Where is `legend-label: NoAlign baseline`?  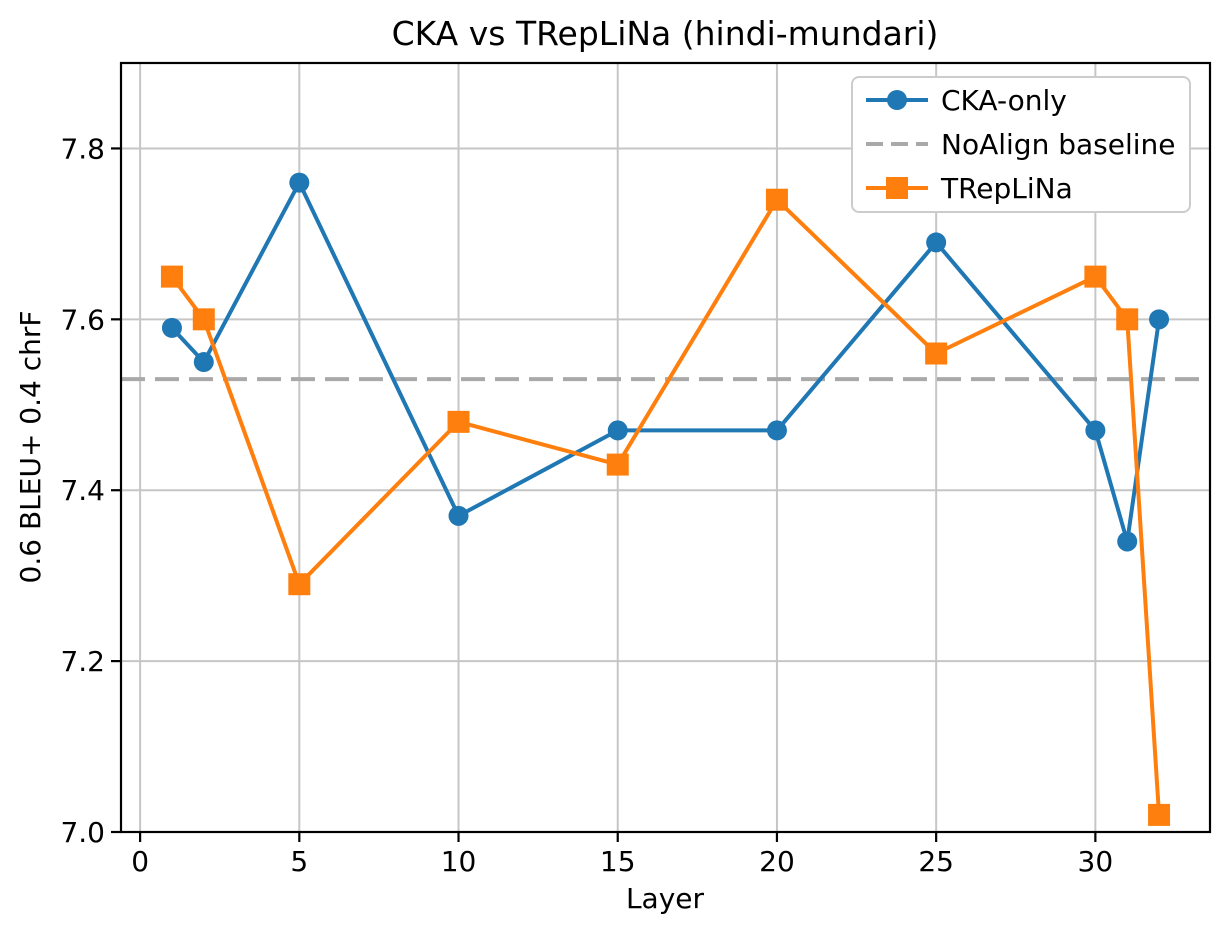 legend-label: NoAlign baseline is located at coordinates (1058, 144).